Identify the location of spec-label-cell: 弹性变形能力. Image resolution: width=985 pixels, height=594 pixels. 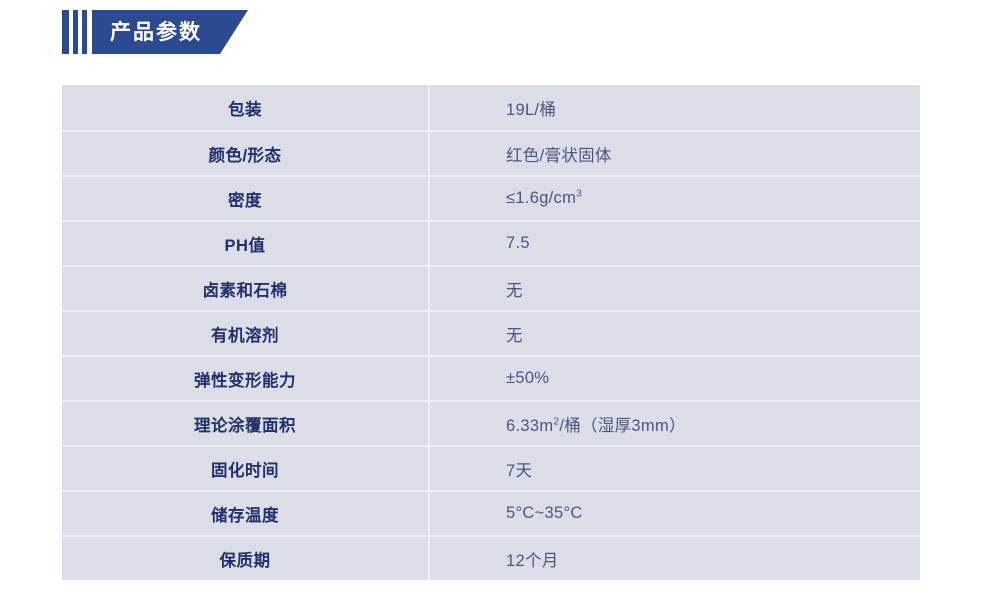
(246, 378).